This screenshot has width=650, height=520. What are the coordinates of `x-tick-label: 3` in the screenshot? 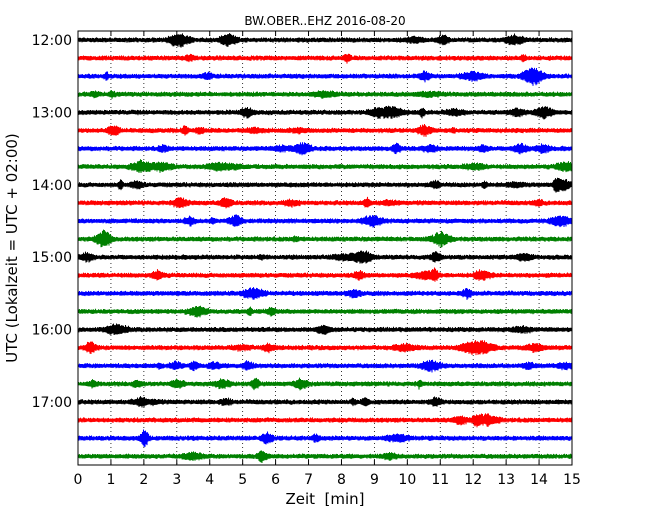 It's located at (176, 480).